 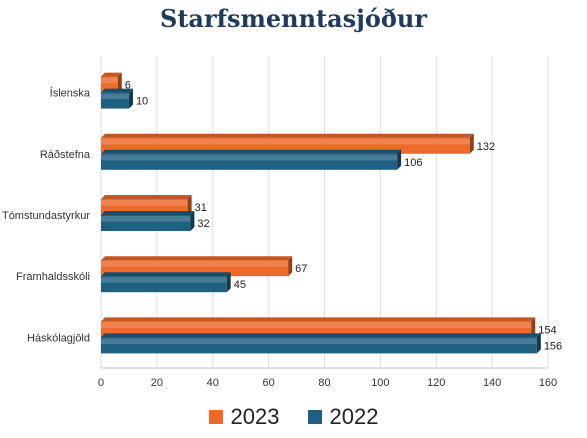 What do you see at coordinates (486, 147) in the screenshot?
I see `data-label-2023-1: 132` at bounding box center [486, 147].